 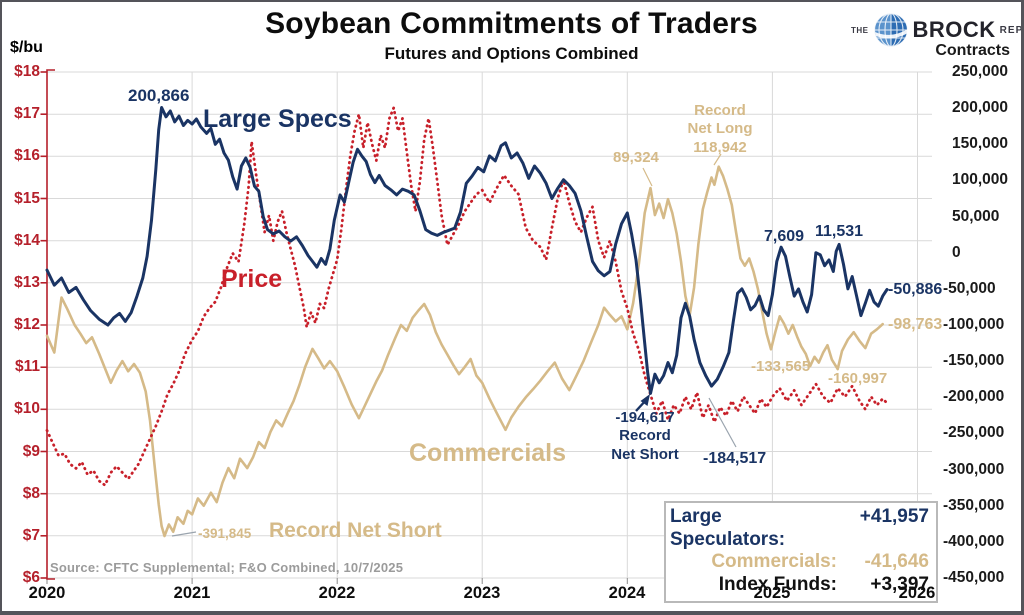 What do you see at coordinates (974, 541) in the screenshot?
I see `right-axis-tick-label: -400,000` at bounding box center [974, 541].